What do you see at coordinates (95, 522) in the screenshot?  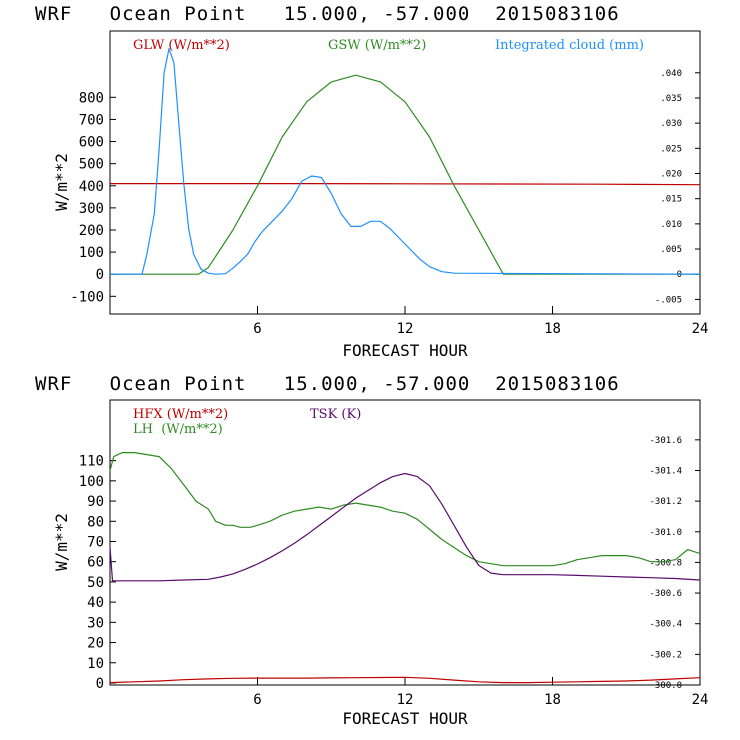 I see `y-tick-label: 80` at bounding box center [95, 522].